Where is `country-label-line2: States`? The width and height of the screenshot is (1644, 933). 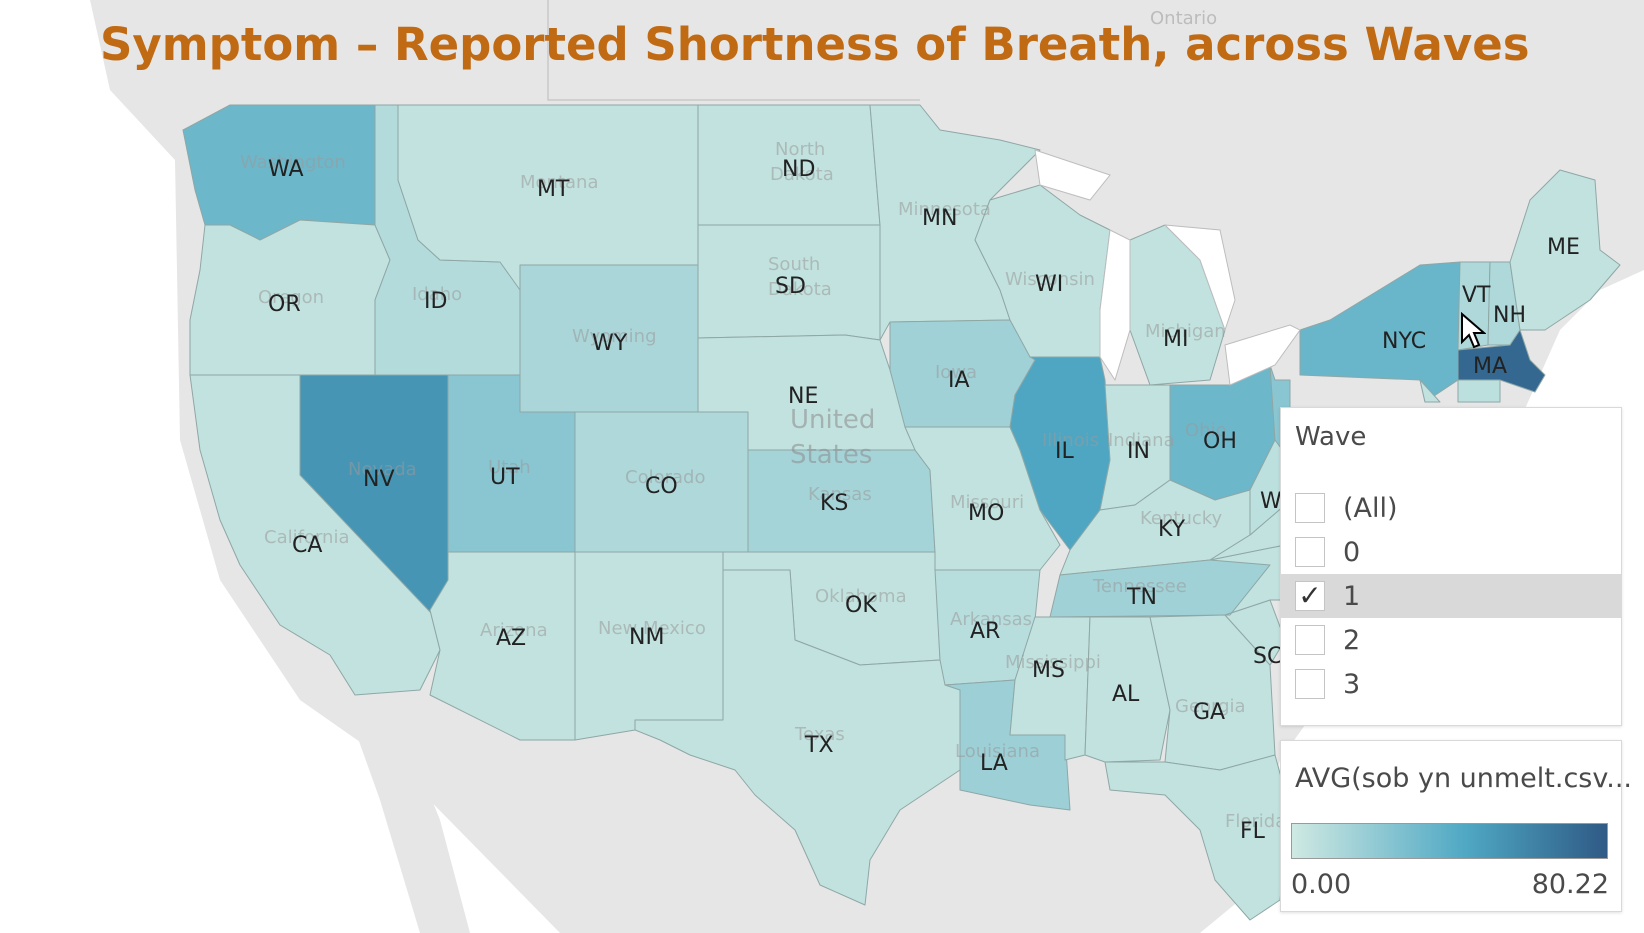 country-label-line2: States is located at coordinates (831, 455).